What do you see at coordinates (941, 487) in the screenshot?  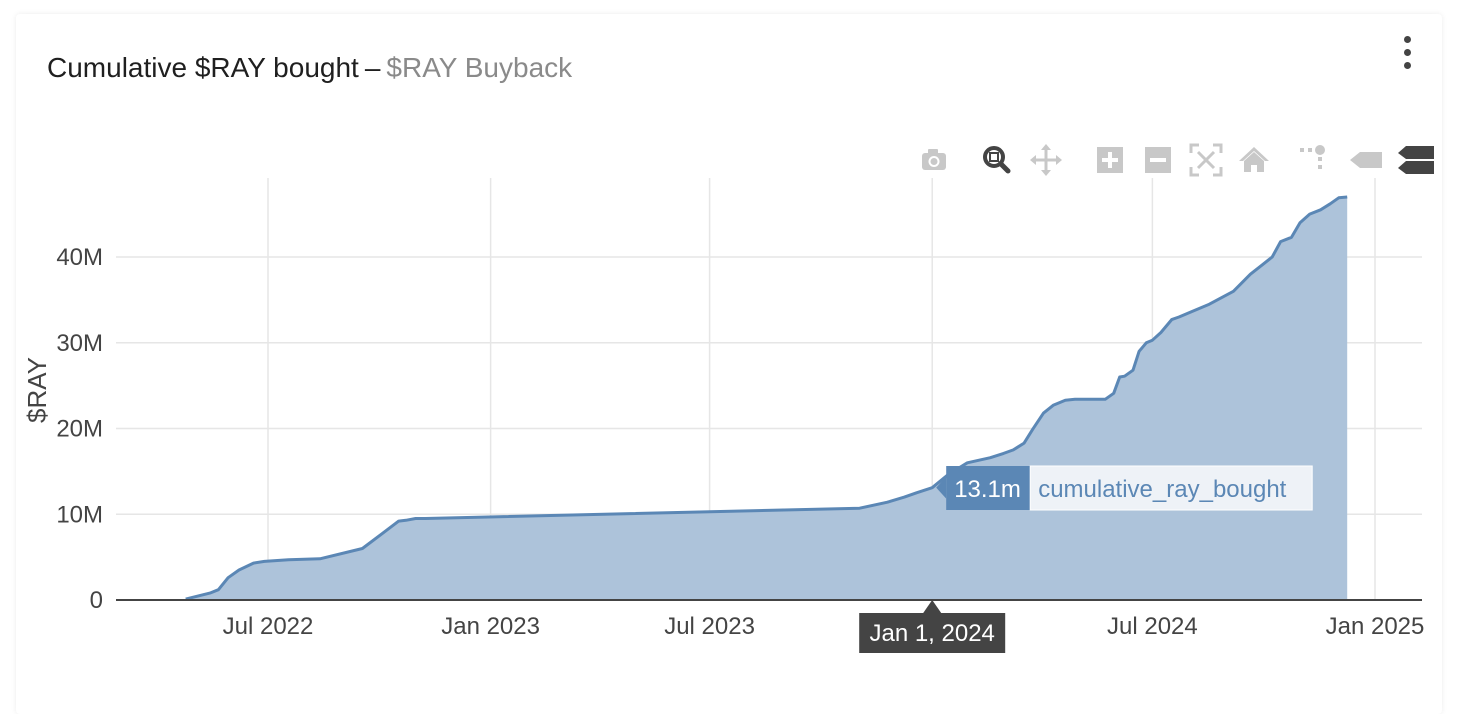 I see `hover-arrow` at bounding box center [941, 487].